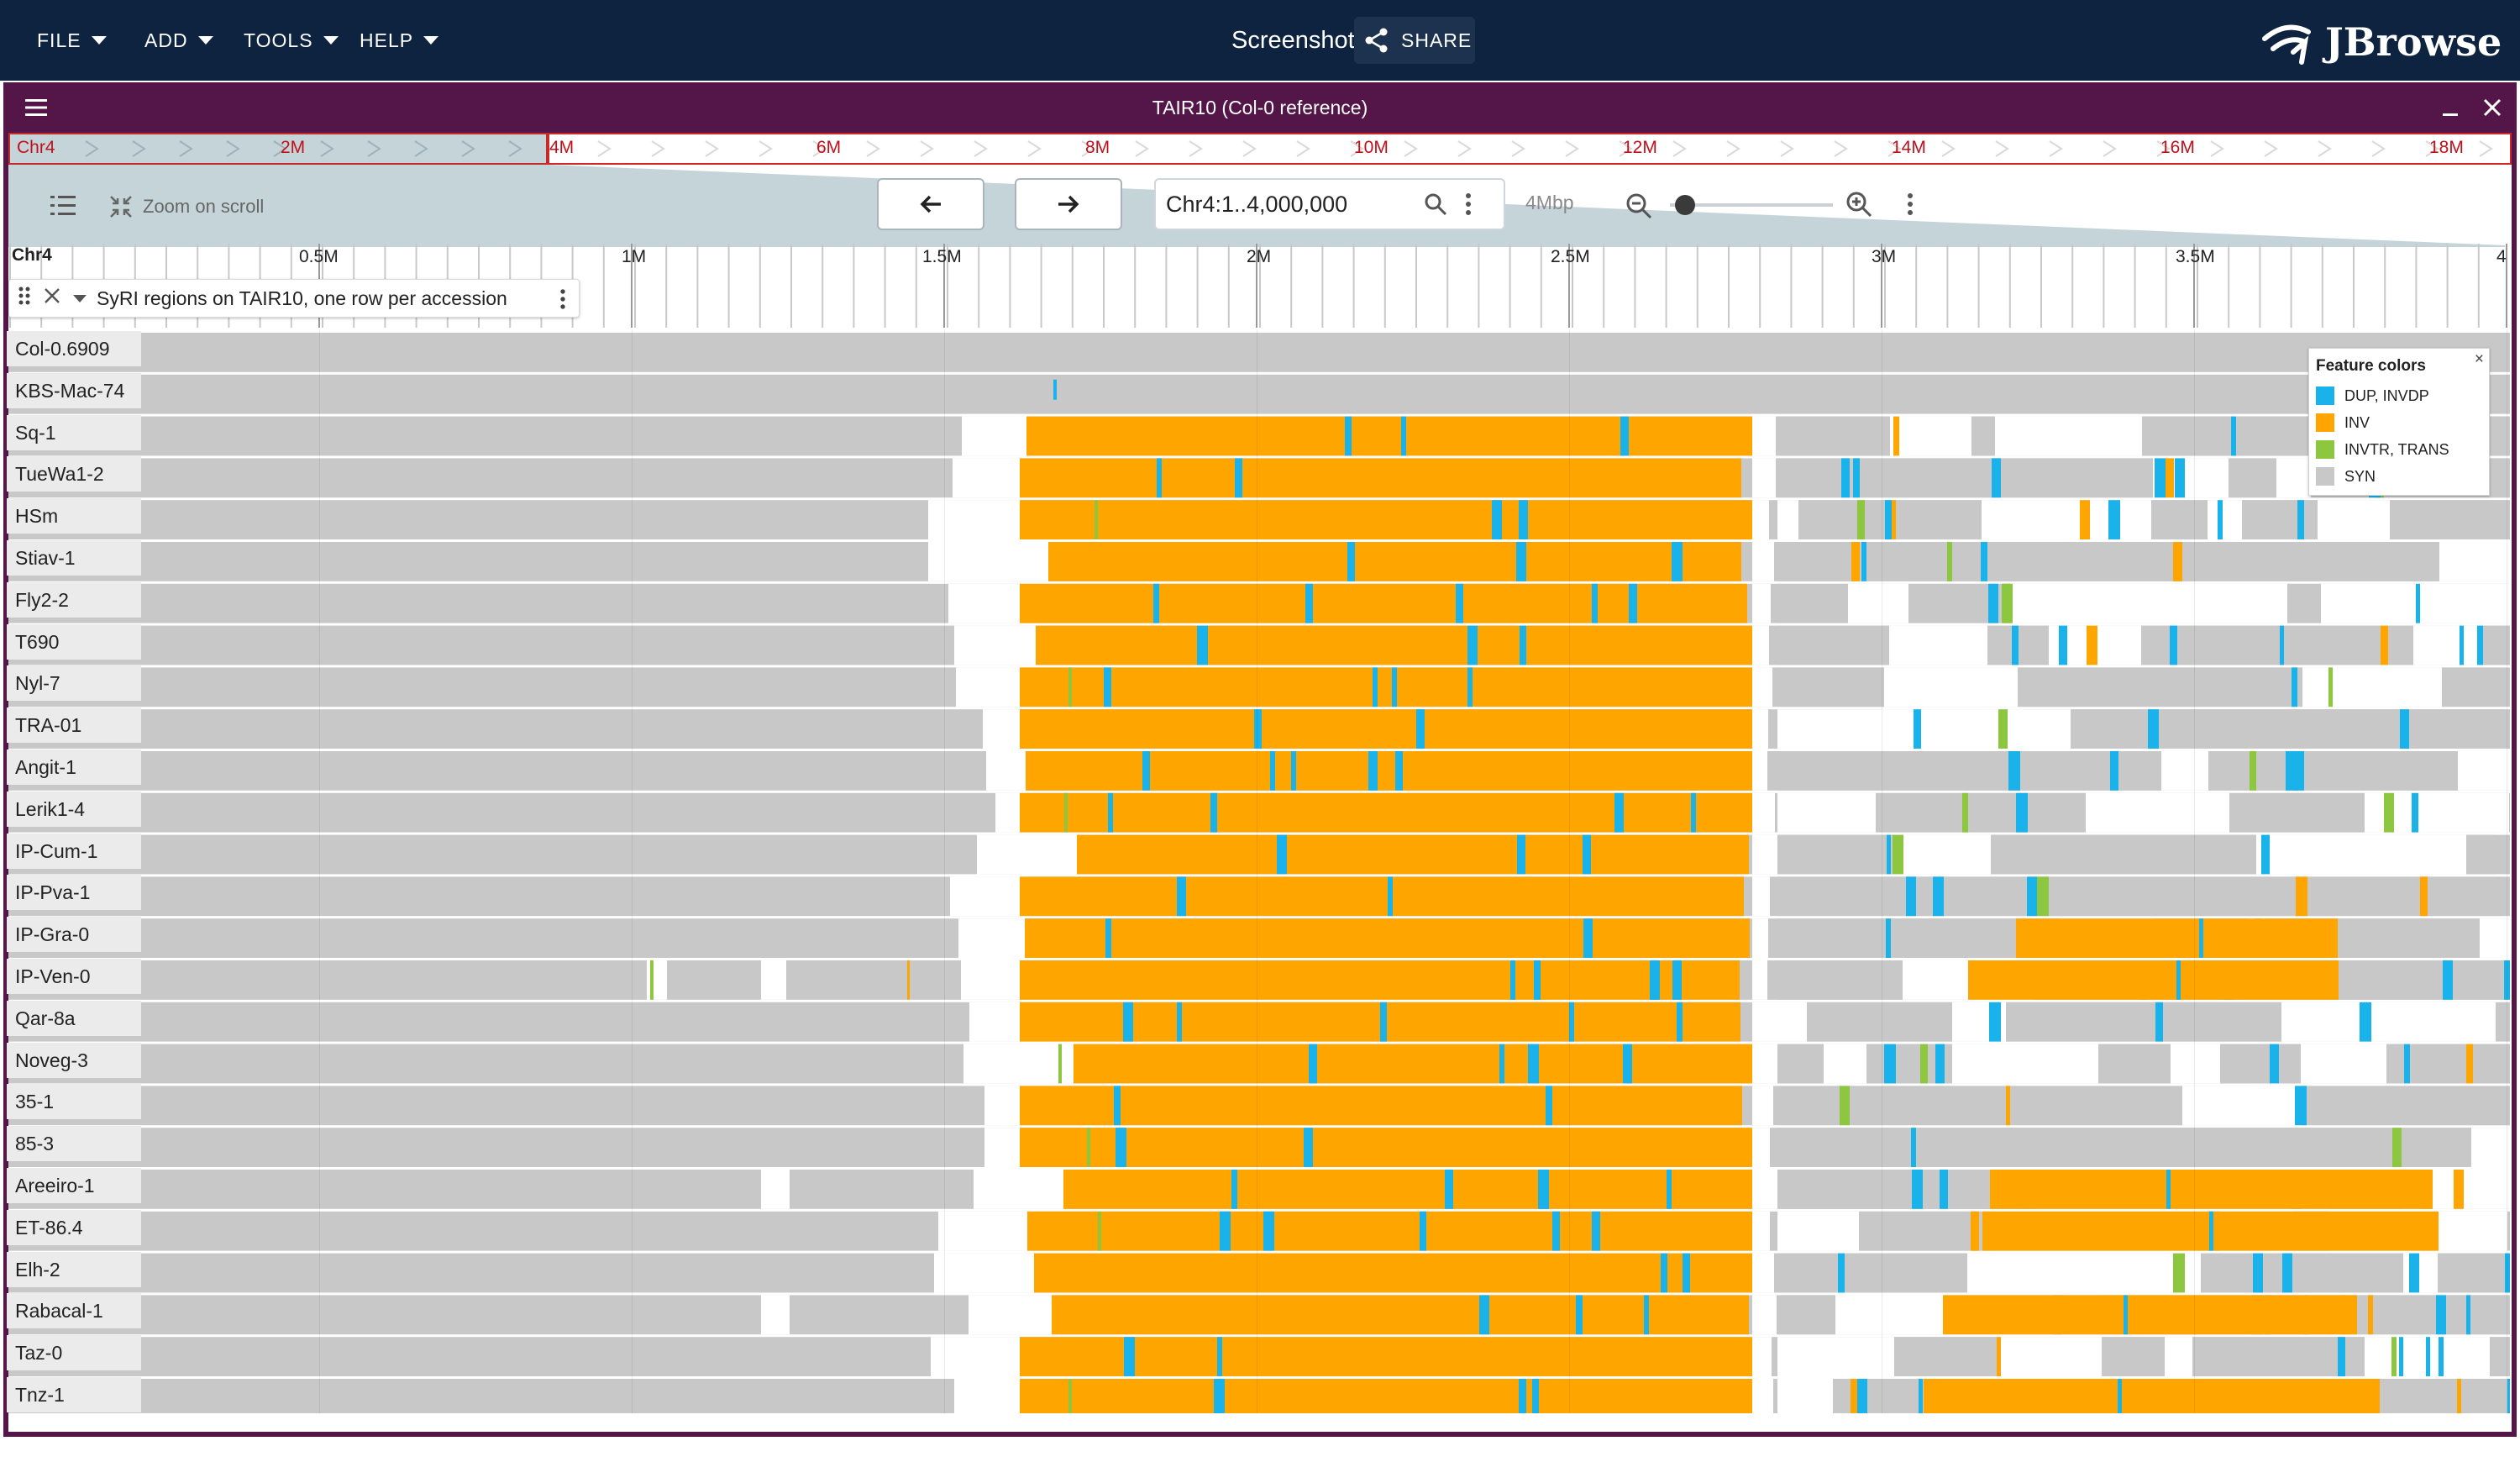 This screenshot has width=2520, height=1462. What do you see at coordinates (36, 107) in the screenshot?
I see `view-menu-button` at bounding box center [36, 107].